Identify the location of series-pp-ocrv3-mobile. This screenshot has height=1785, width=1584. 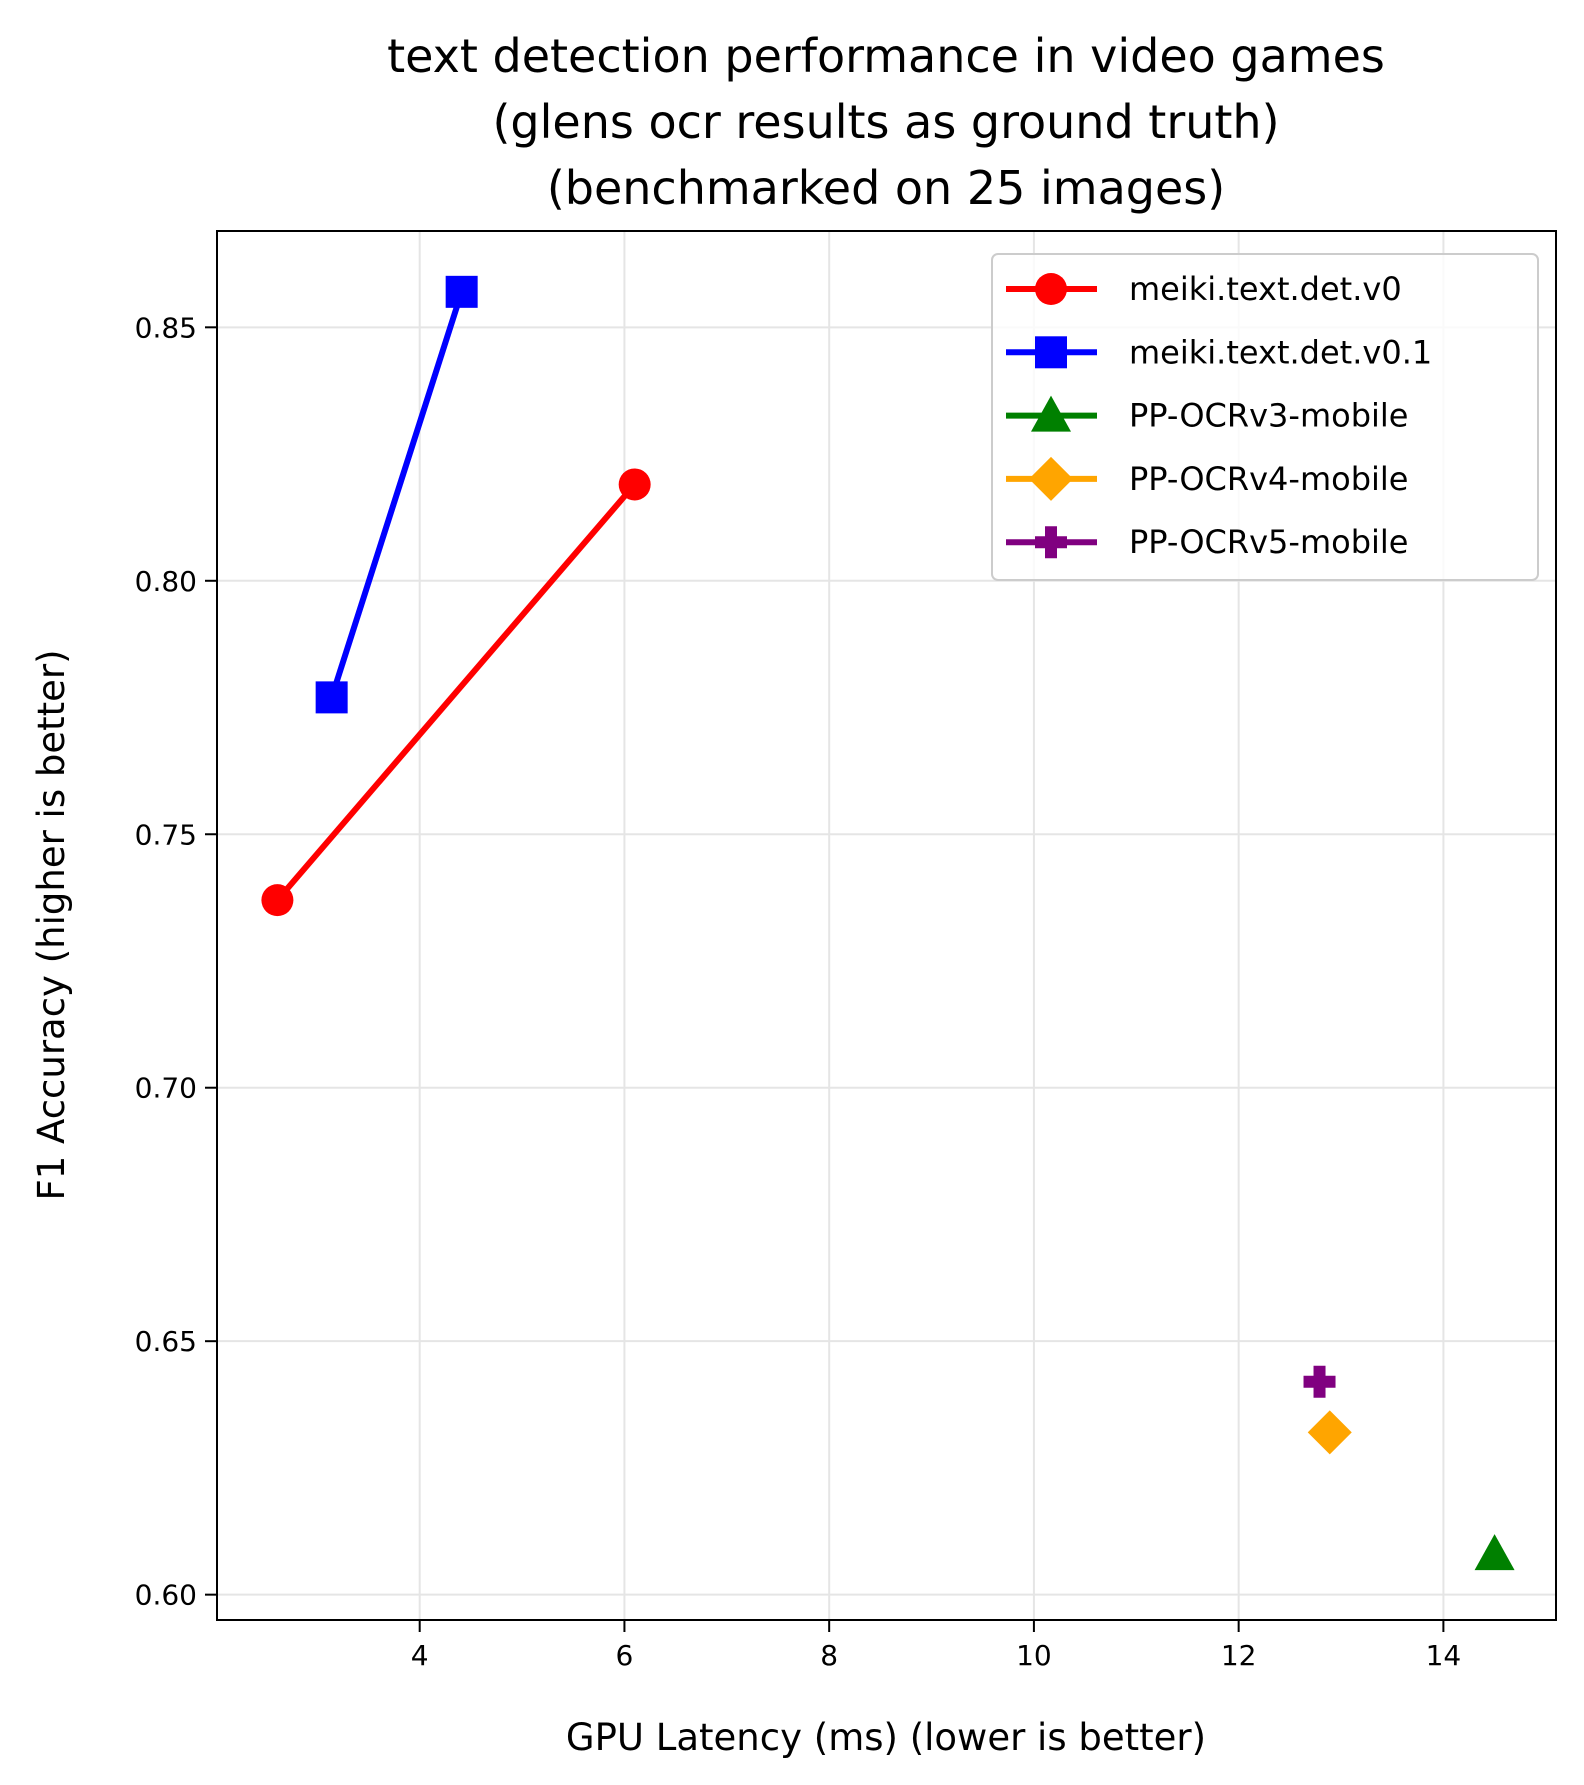
(1494, 1552).